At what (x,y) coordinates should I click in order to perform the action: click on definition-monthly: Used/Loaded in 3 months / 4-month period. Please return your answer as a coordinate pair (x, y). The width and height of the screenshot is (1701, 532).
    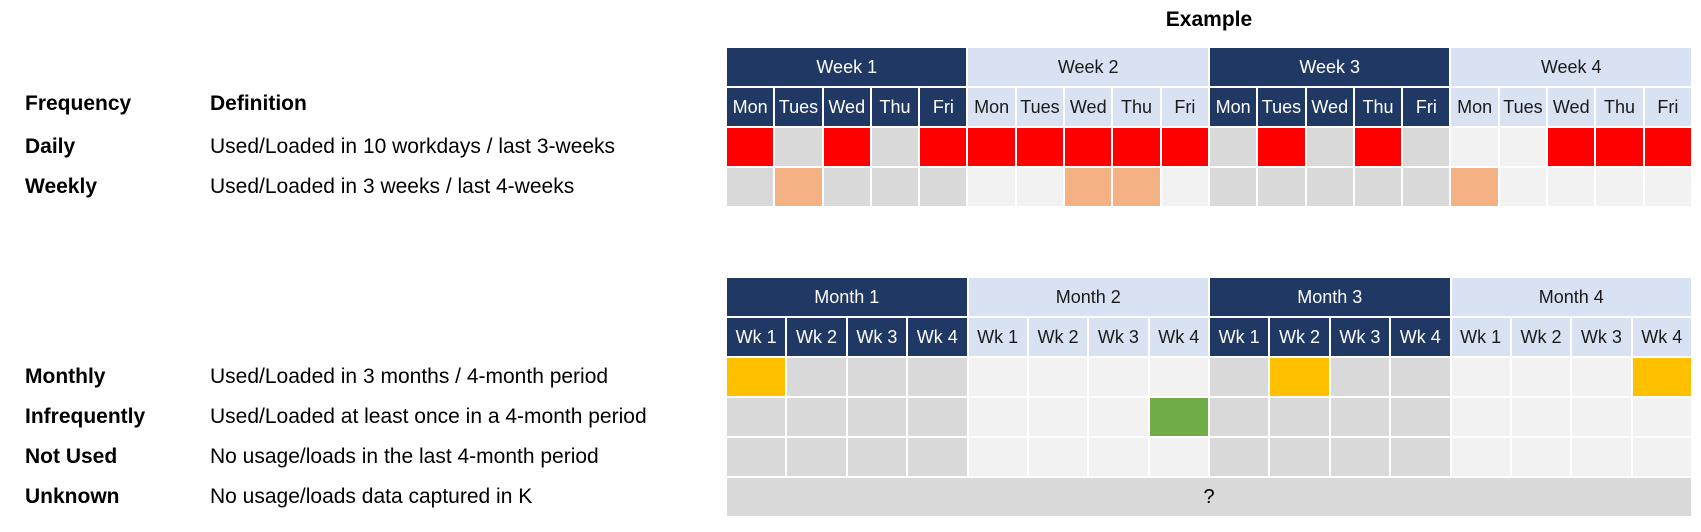
    Looking at the image, I should click on (409, 376).